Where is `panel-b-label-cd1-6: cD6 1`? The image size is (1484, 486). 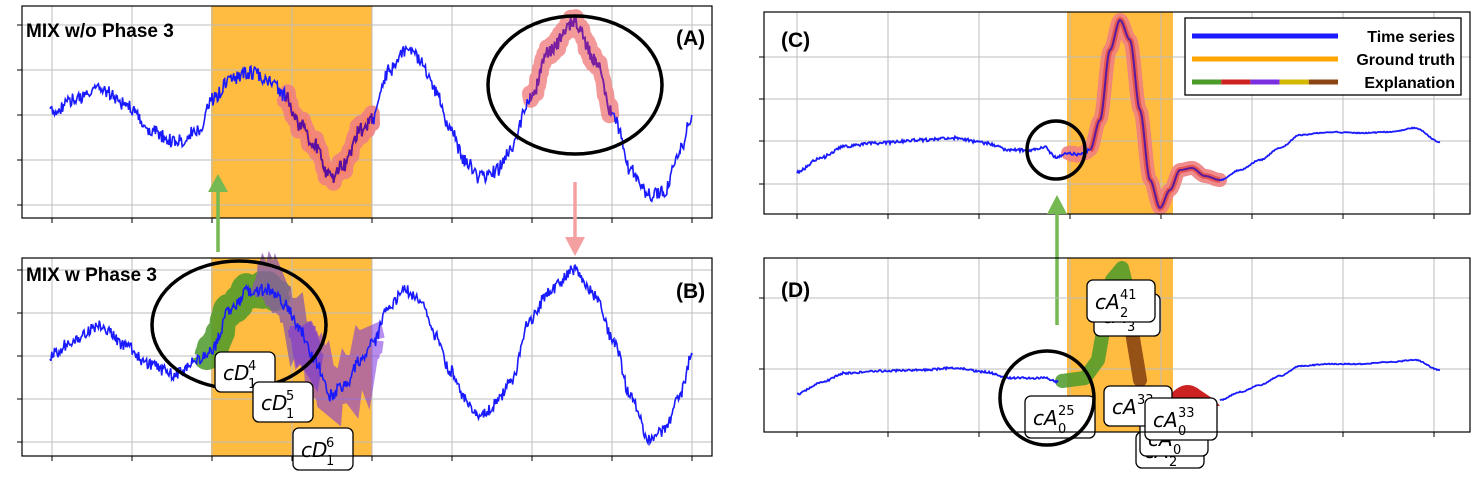 panel-b-label-cd1-6: cD6 1 is located at coordinates (323, 449).